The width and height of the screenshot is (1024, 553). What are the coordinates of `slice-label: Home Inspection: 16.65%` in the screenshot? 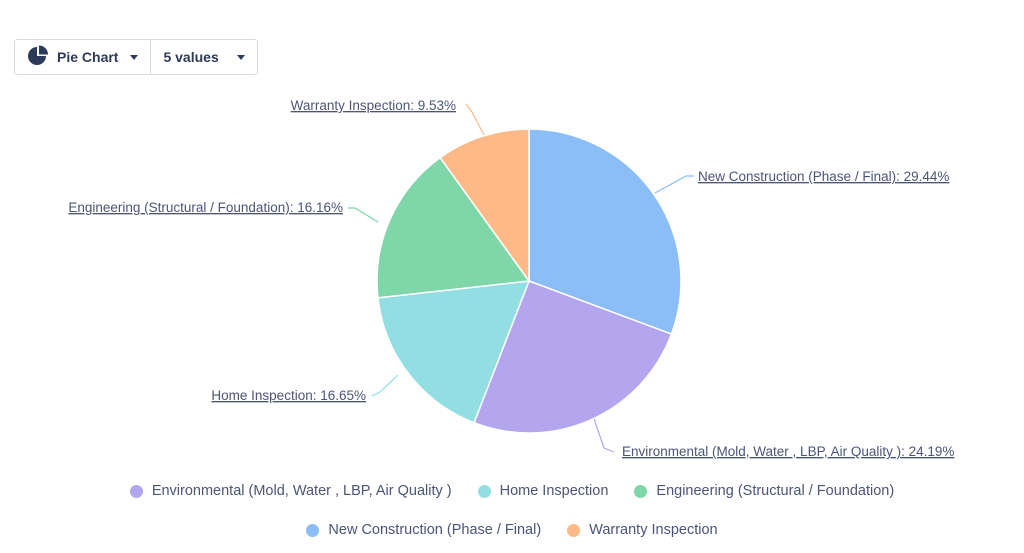 It's located at (288, 395).